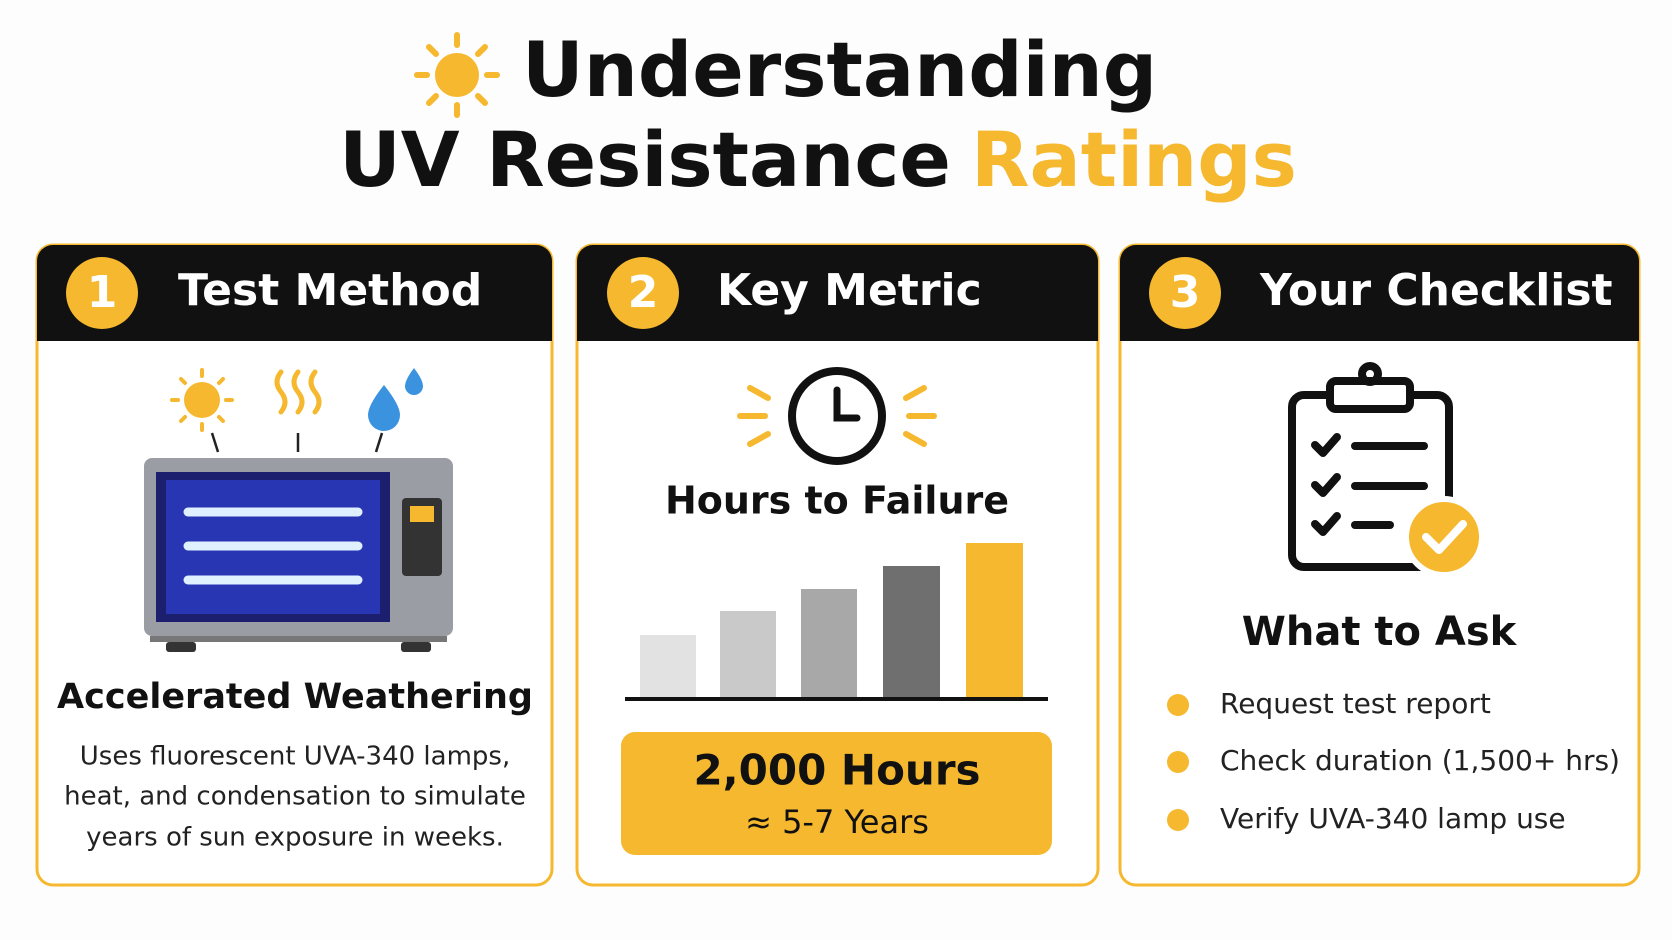 The height and width of the screenshot is (940, 1672). What do you see at coordinates (102, 292) in the screenshot?
I see `card-number: 1` at bounding box center [102, 292].